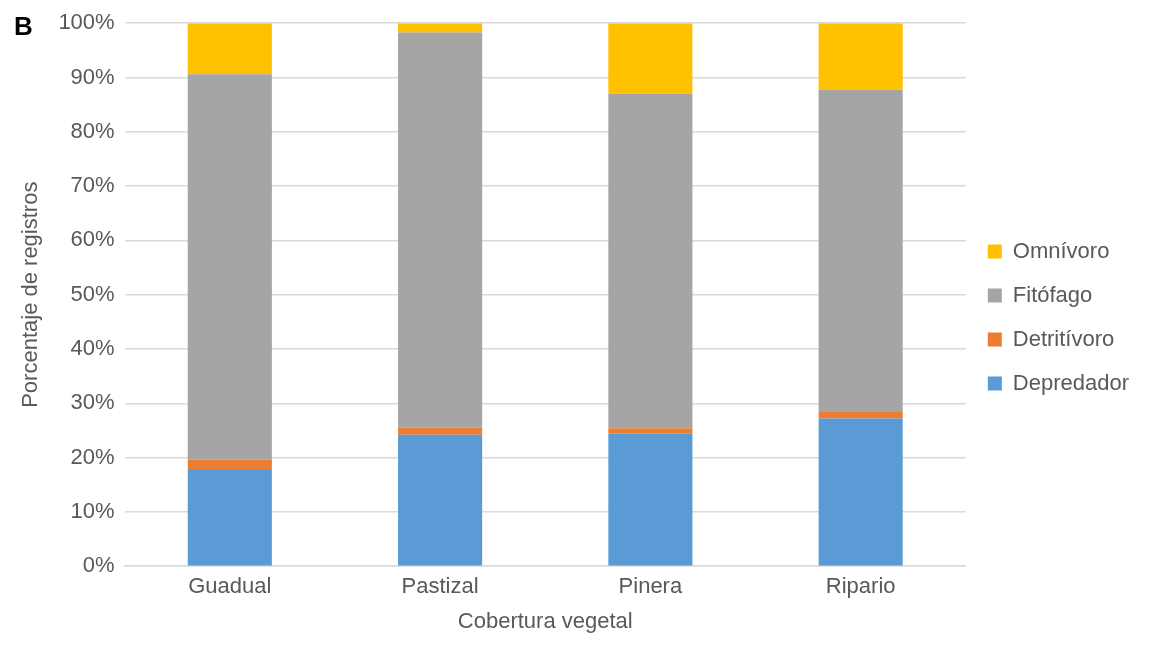  What do you see at coordinates (92, 76) in the screenshot?
I see `y-tick-label: 90%` at bounding box center [92, 76].